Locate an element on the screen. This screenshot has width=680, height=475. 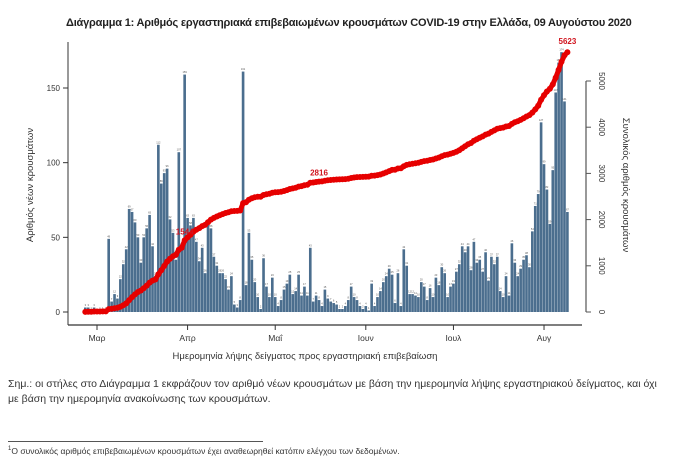
bar-value-label: 69 is located at coordinates (129, 206).